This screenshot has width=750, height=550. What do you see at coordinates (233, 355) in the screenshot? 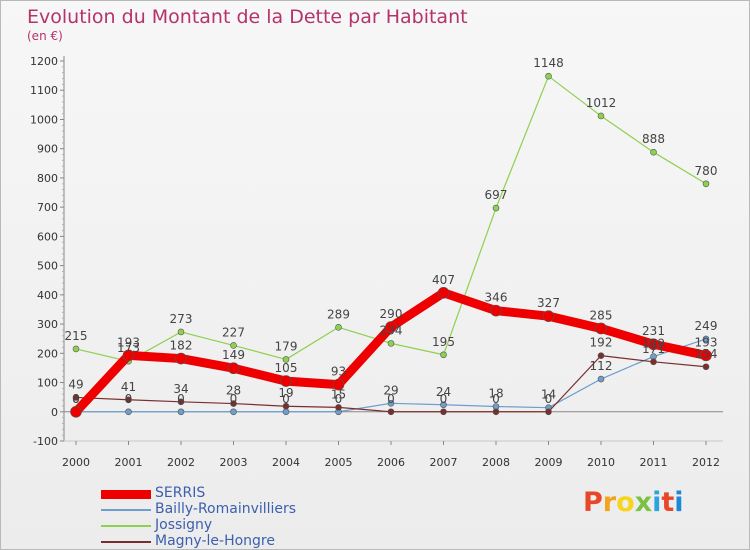
I see `data-label: 149` at bounding box center [233, 355].